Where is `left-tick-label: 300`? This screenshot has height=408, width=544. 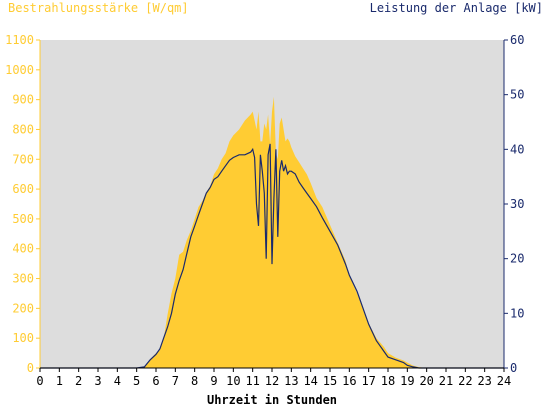 left-tick-label: 300 is located at coordinates (23, 279).